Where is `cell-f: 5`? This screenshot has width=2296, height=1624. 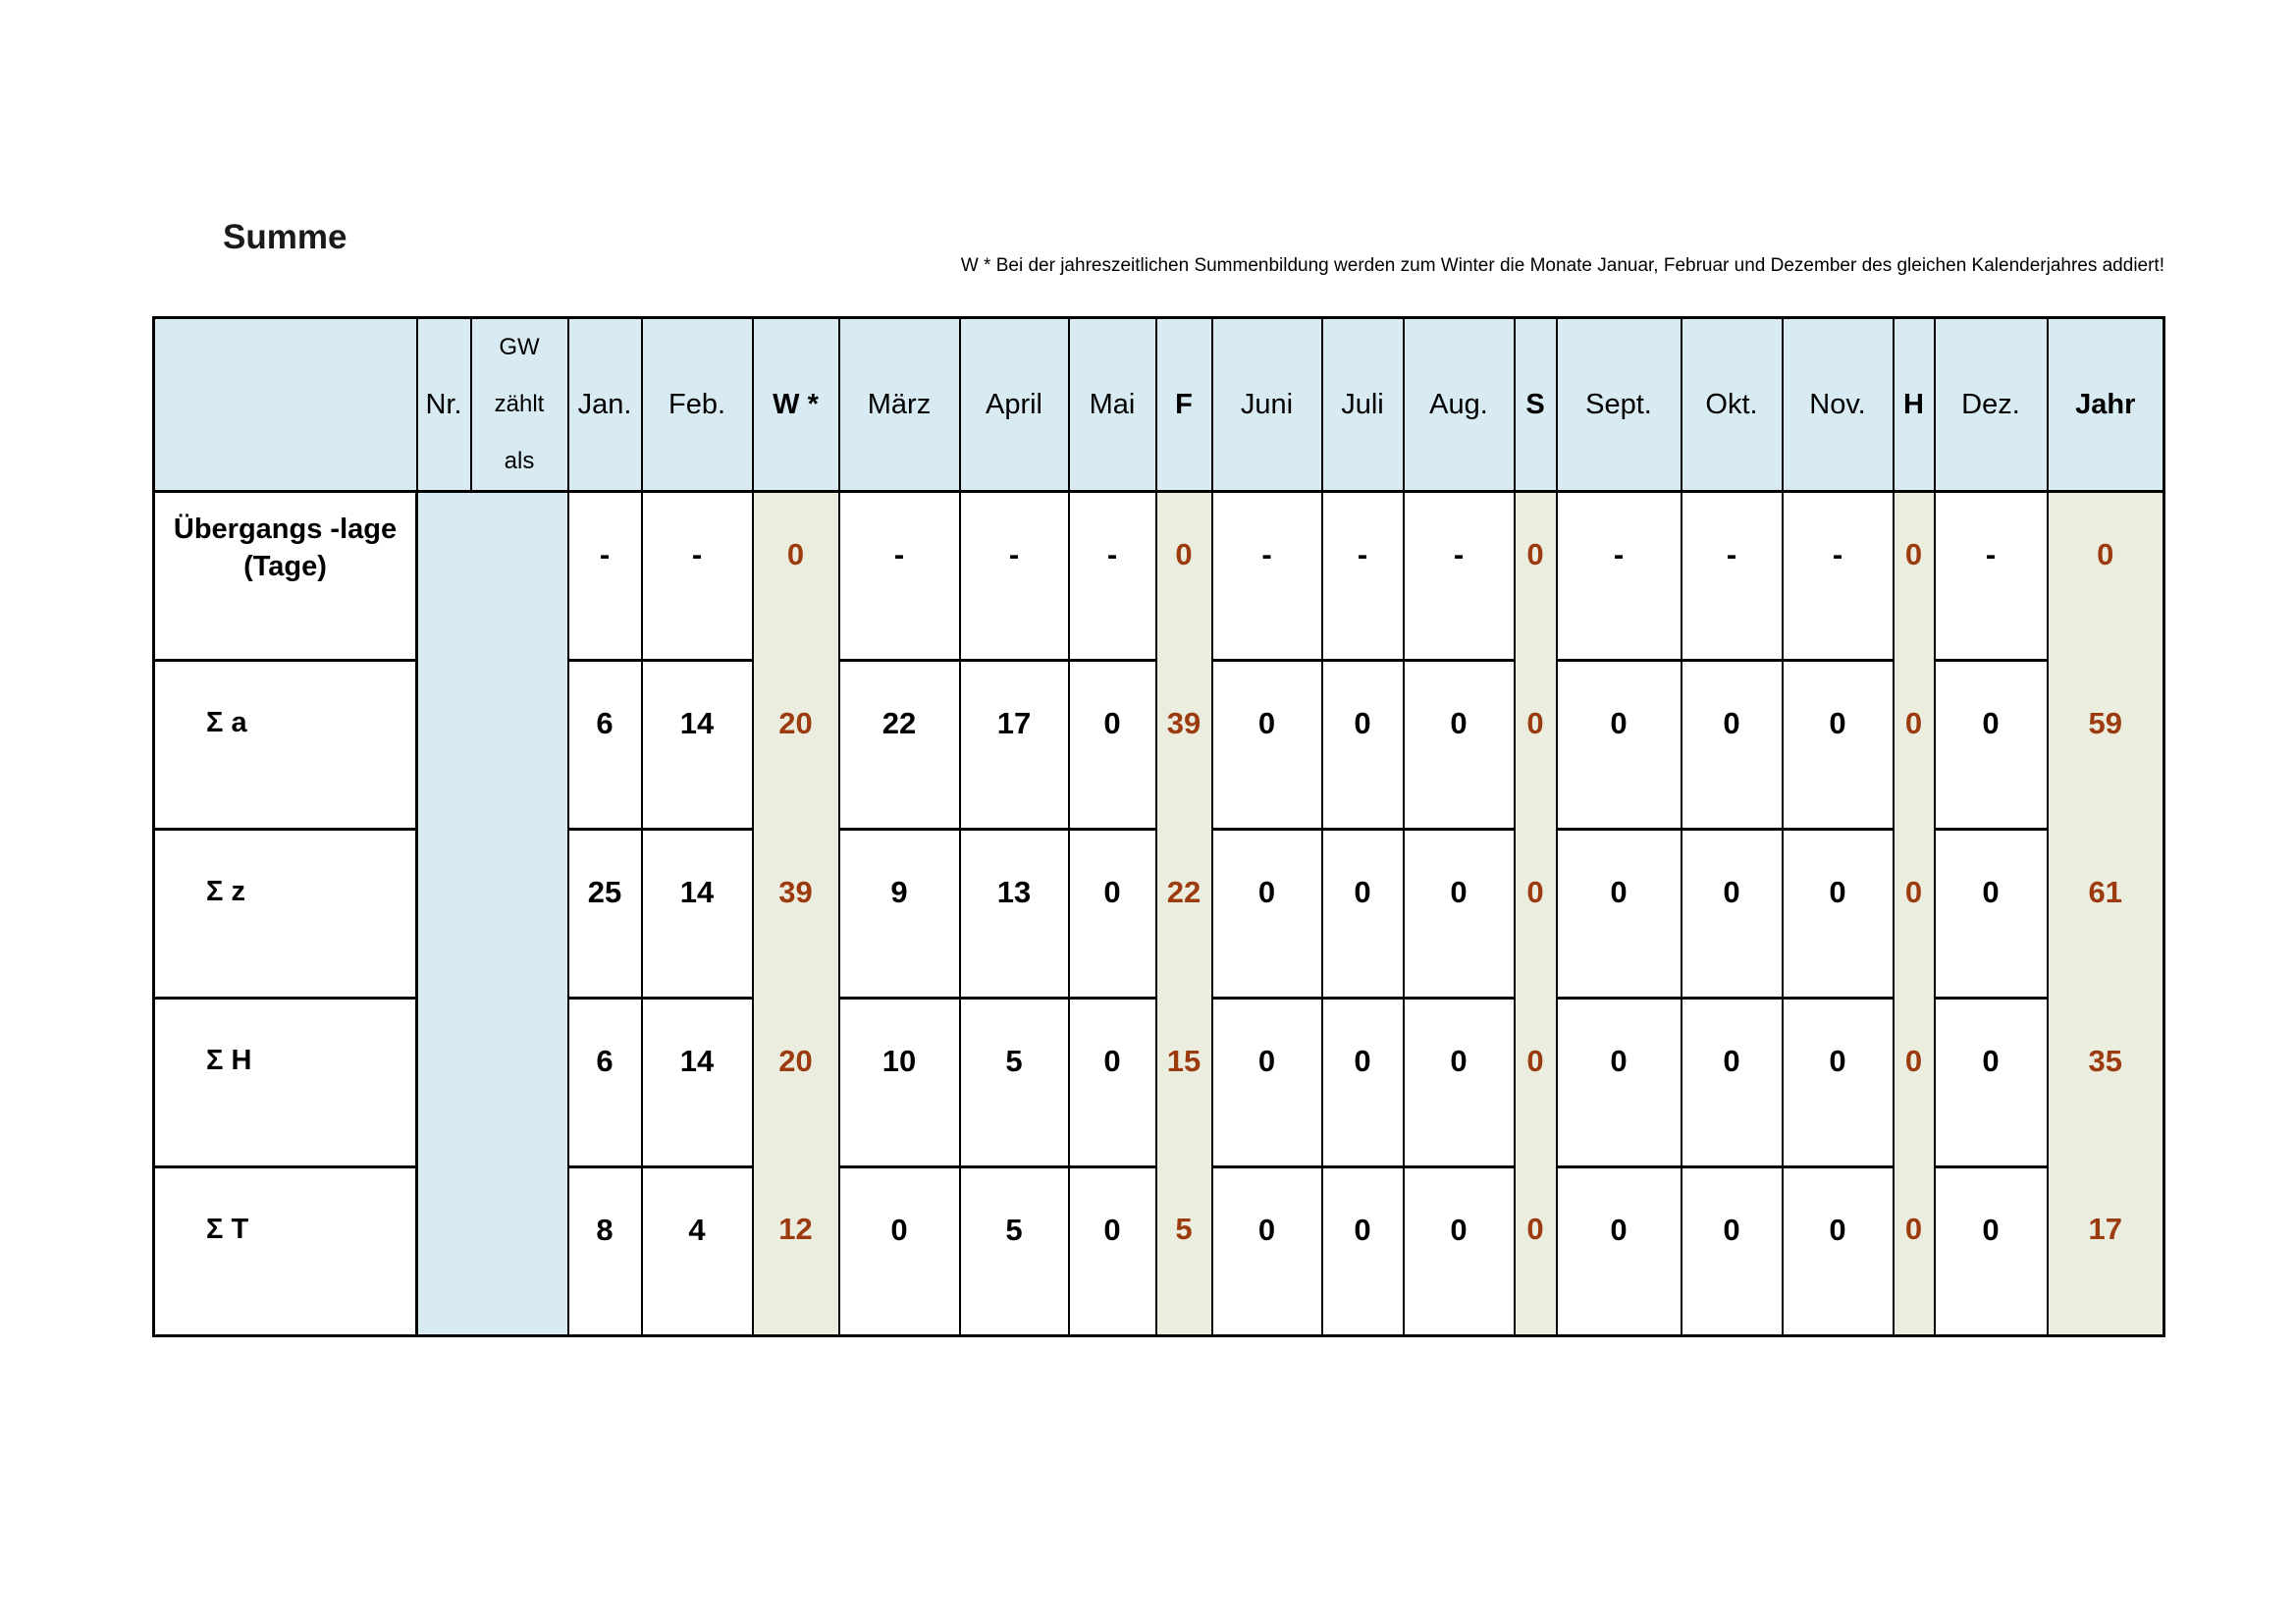 cell-f: 5 is located at coordinates (1183, 1251).